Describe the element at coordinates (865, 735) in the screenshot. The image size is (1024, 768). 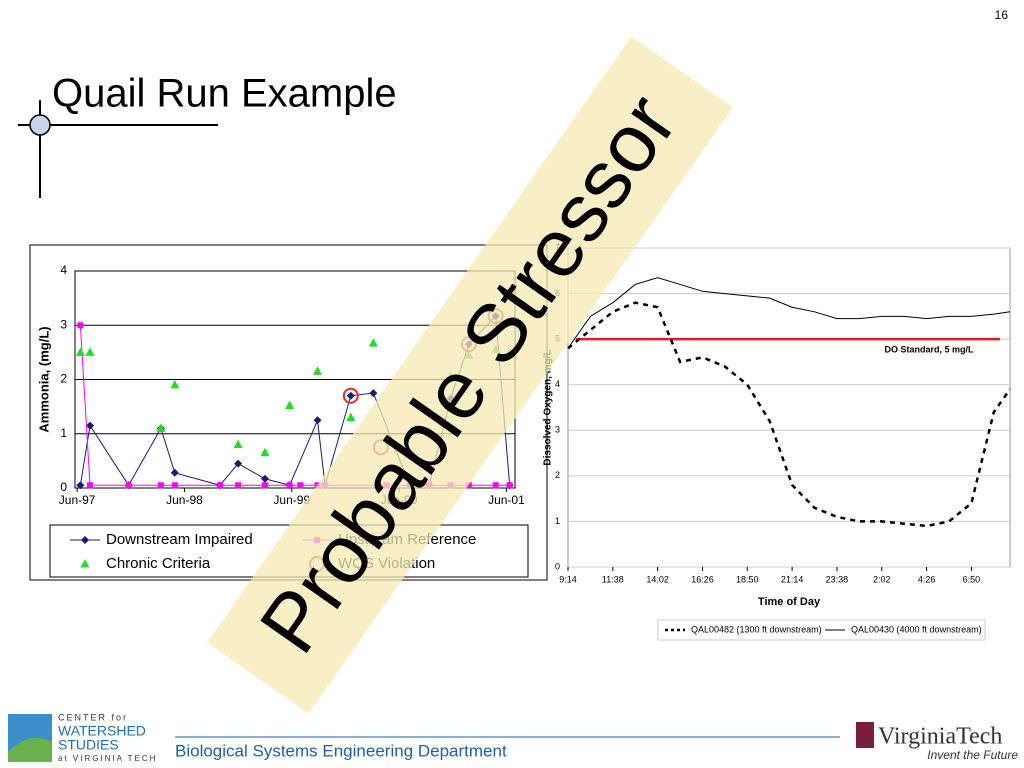
I see `logo-shield` at that location.